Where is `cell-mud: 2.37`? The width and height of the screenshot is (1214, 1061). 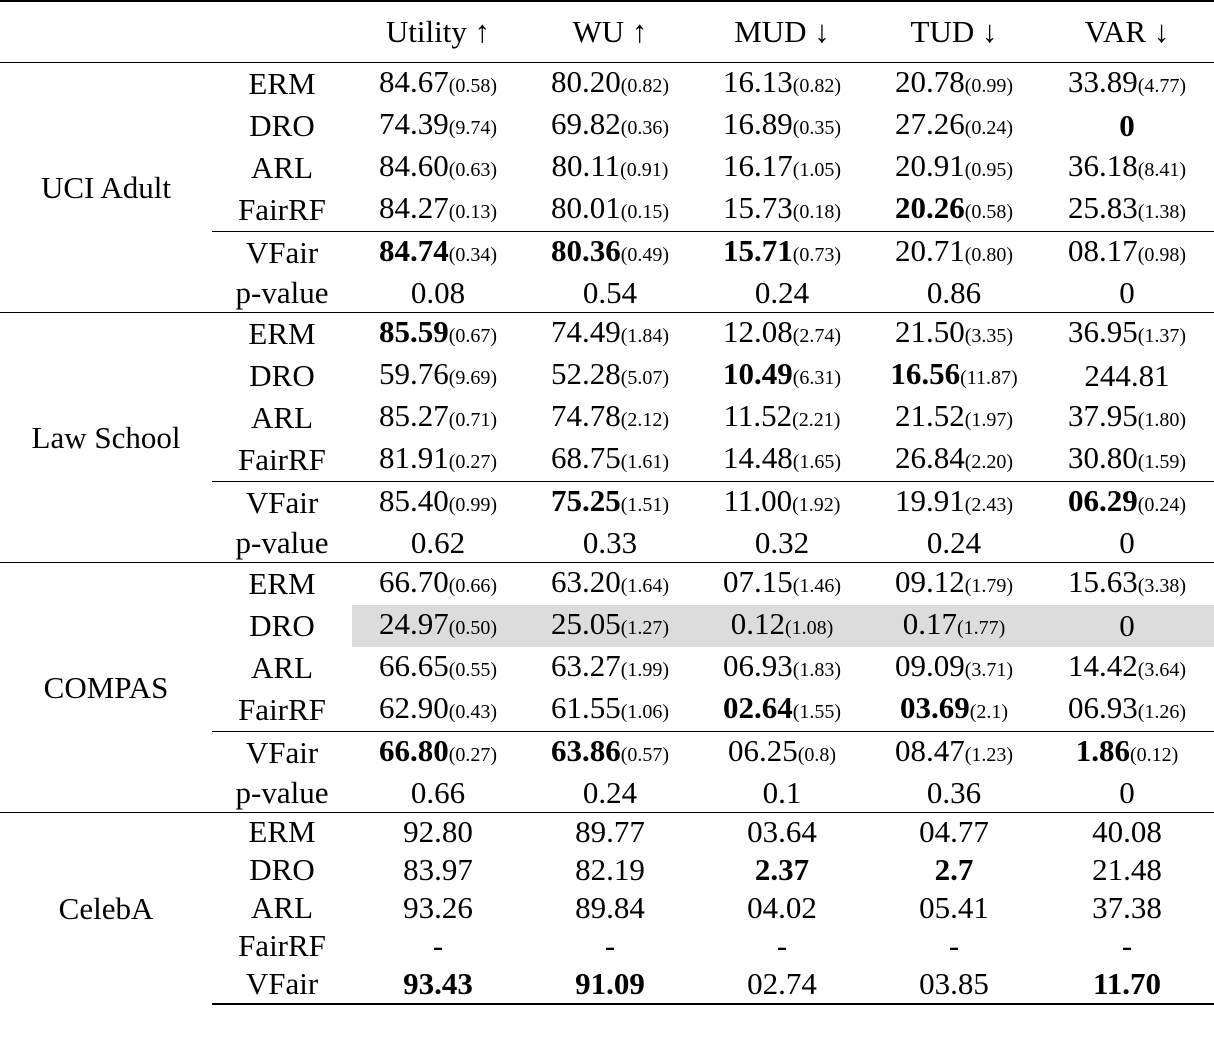 cell-mud: 2.37 is located at coordinates (782, 870).